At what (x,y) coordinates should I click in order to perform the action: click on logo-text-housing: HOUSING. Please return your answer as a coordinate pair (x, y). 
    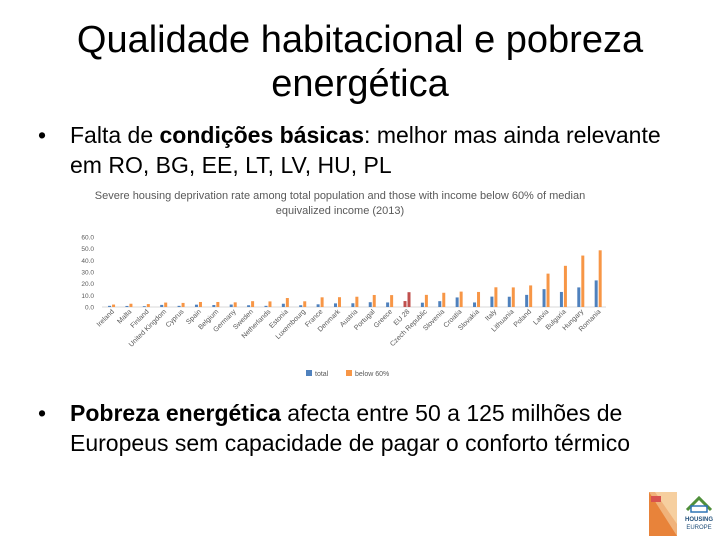
    Looking at the image, I should click on (699, 520).